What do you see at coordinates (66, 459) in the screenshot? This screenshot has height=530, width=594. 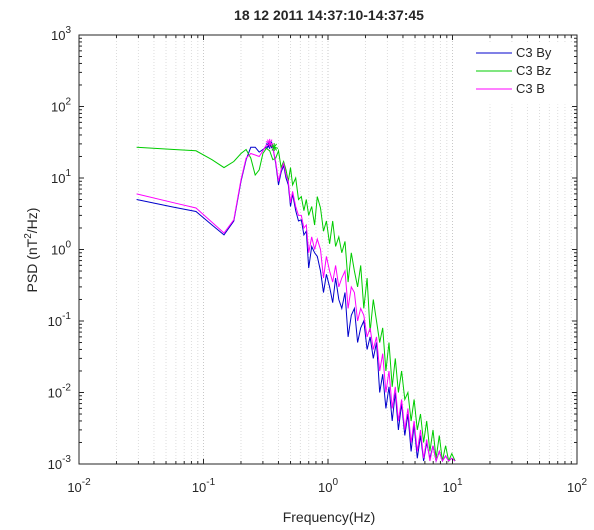 I see `y-tick-exp: -3` at bounding box center [66, 459].